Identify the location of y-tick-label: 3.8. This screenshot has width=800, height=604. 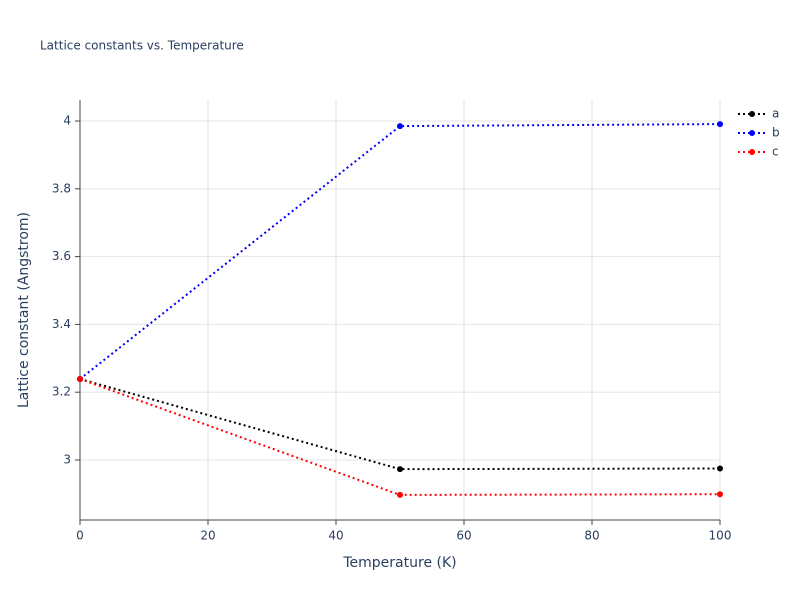
(61, 188).